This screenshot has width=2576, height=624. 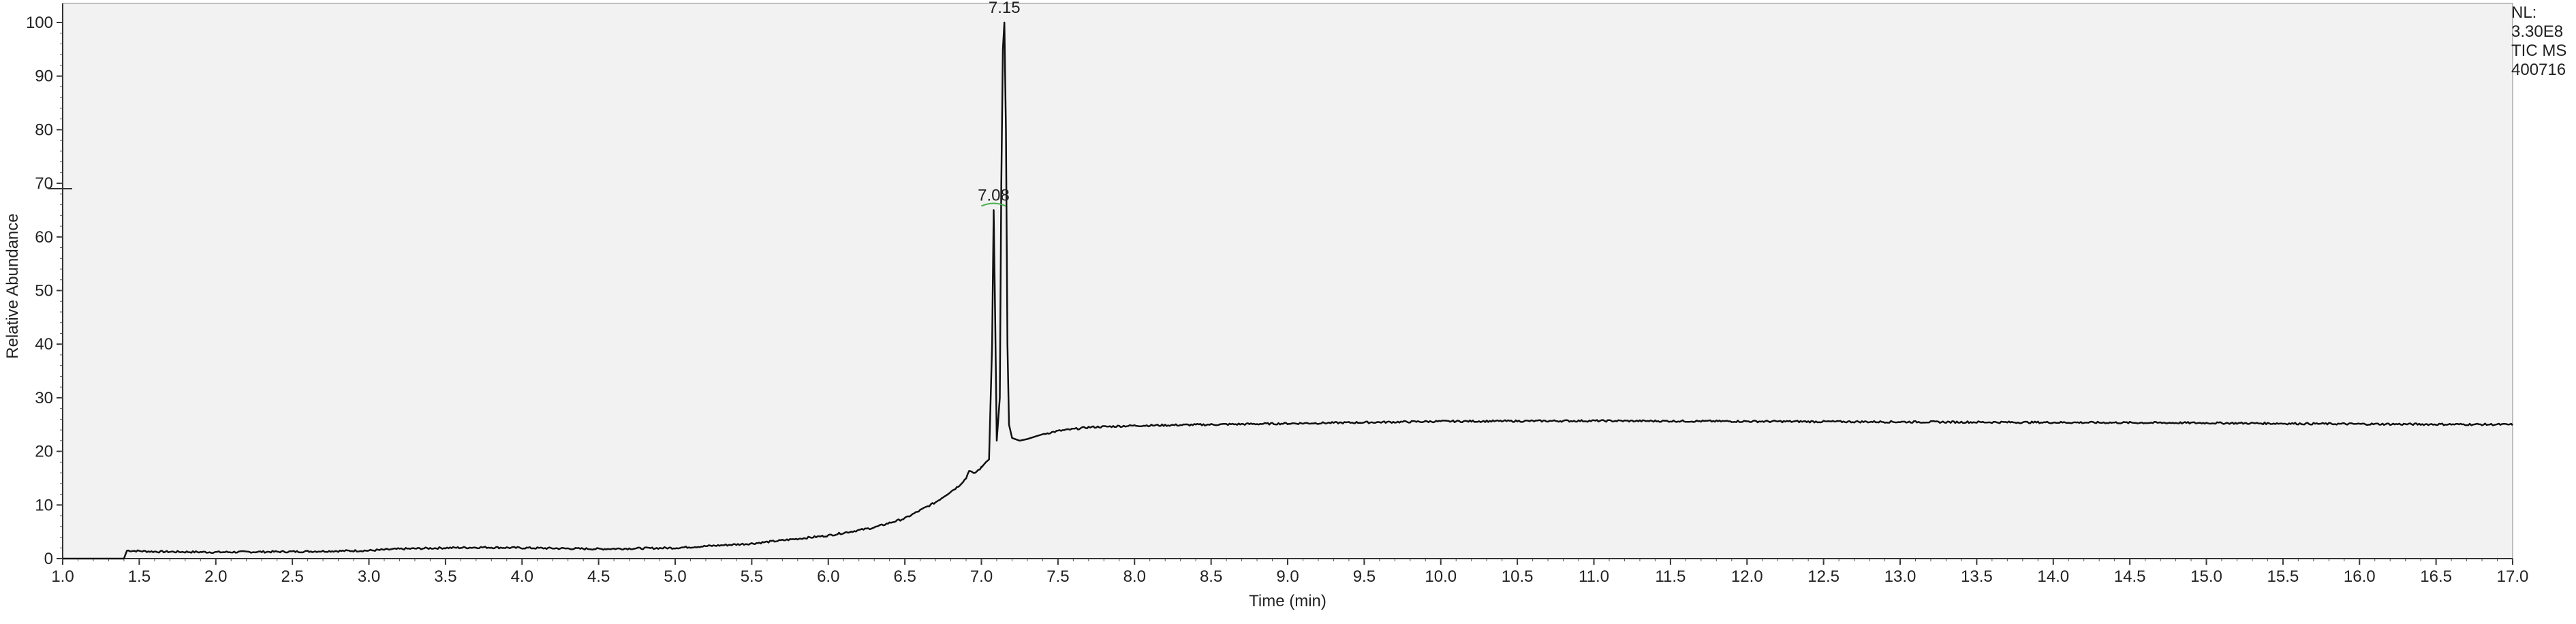 What do you see at coordinates (369, 576) in the screenshot?
I see `x-tick-label: 3.0` at bounding box center [369, 576].